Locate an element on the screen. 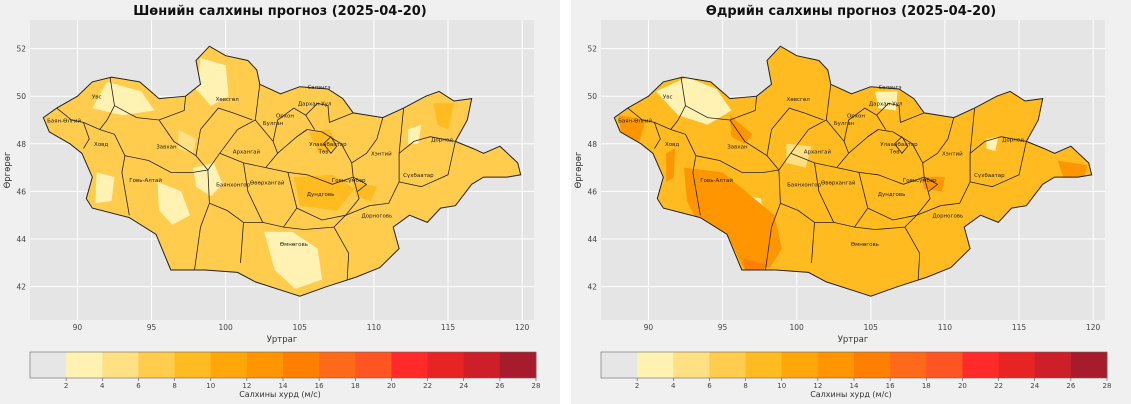 The height and width of the screenshot is (404, 1131). colorbar-tick-label: 10 is located at coordinates (781, 386).